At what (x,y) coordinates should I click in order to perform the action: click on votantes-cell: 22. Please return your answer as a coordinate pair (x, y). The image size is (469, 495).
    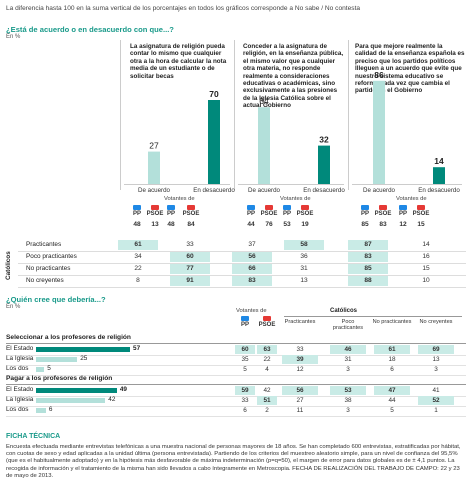
    Looking at the image, I should click on (267, 359).